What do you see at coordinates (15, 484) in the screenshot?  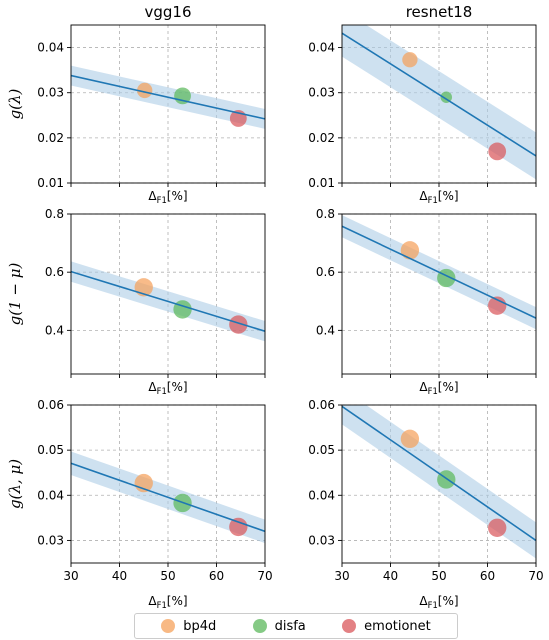 I see `y-axis-label: g(λ, μ)` at bounding box center [15, 484].